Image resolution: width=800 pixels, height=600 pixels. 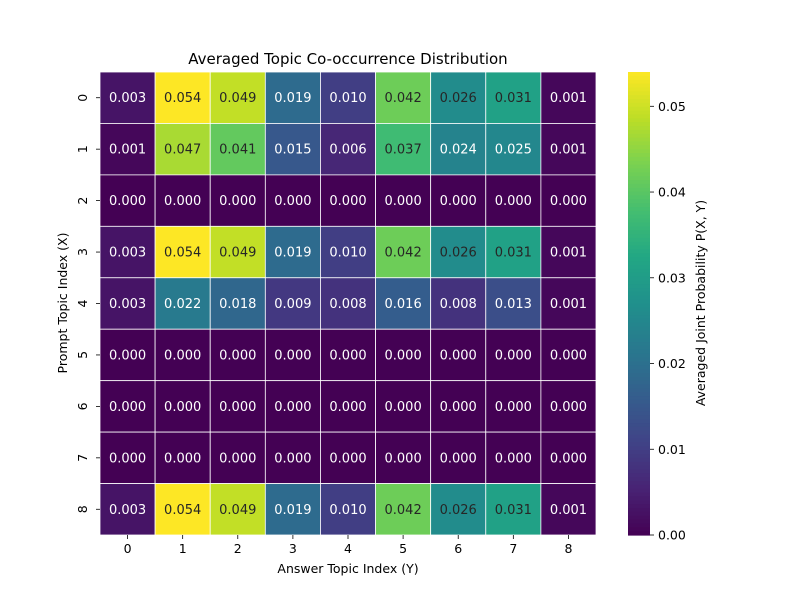 I want to click on cell-value-label: 0.022, so click(x=182, y=304).